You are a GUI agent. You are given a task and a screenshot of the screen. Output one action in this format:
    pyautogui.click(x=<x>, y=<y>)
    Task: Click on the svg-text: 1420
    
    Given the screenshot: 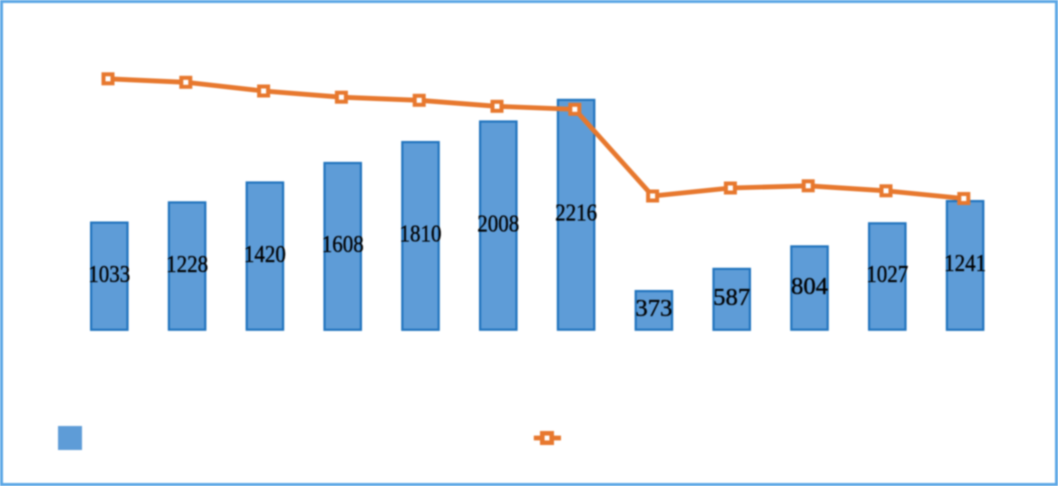 What is the action you would take?
    pyautogui.click(x=265, y=255)
    